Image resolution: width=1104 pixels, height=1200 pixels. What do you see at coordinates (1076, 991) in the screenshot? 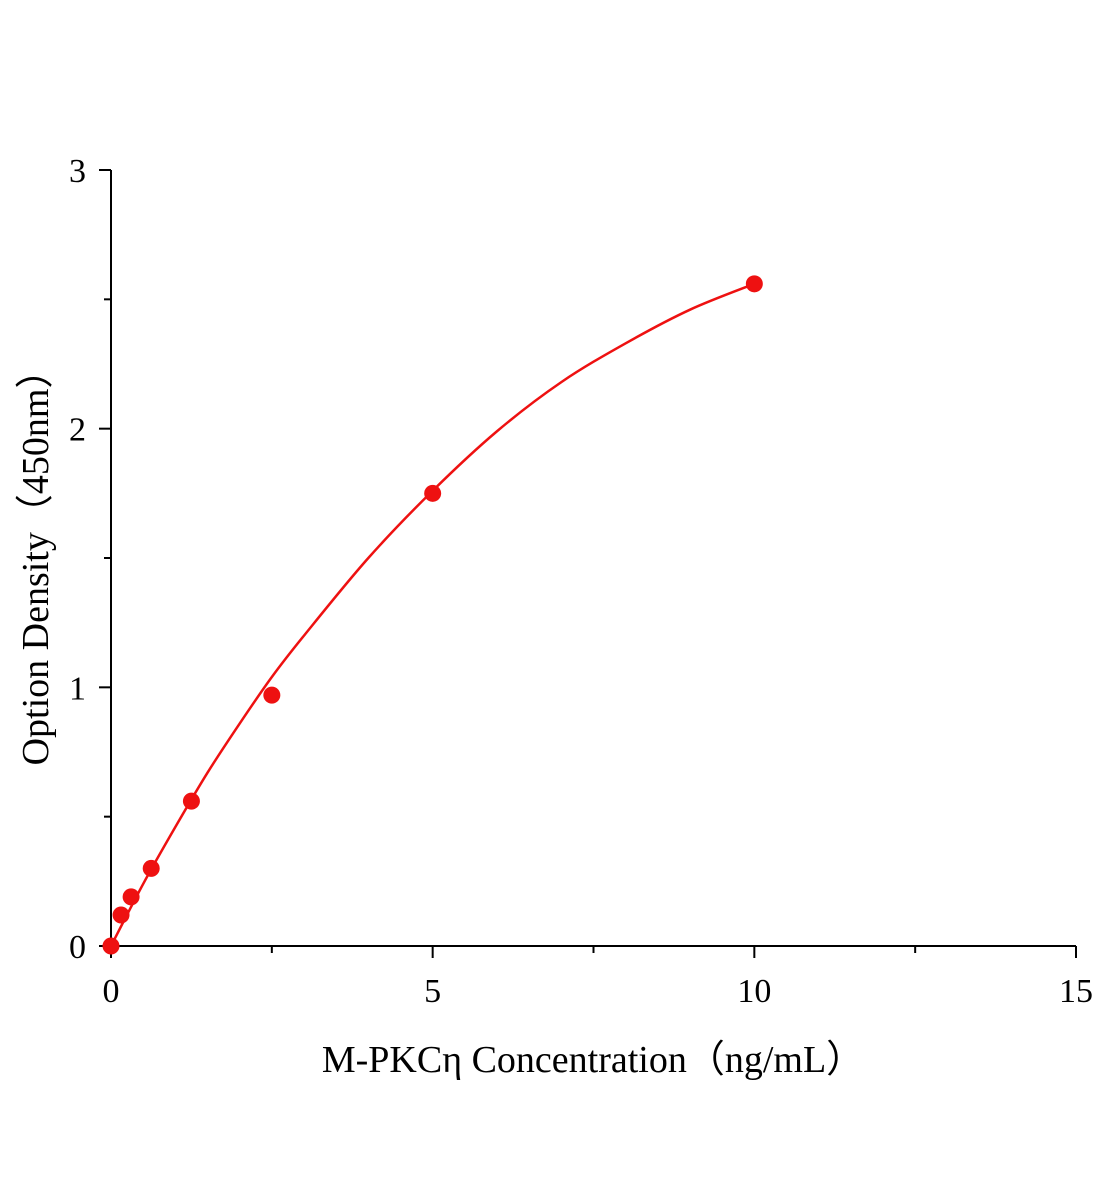
I see `x-tick-label: 15` at bounding box center [1076, 991].